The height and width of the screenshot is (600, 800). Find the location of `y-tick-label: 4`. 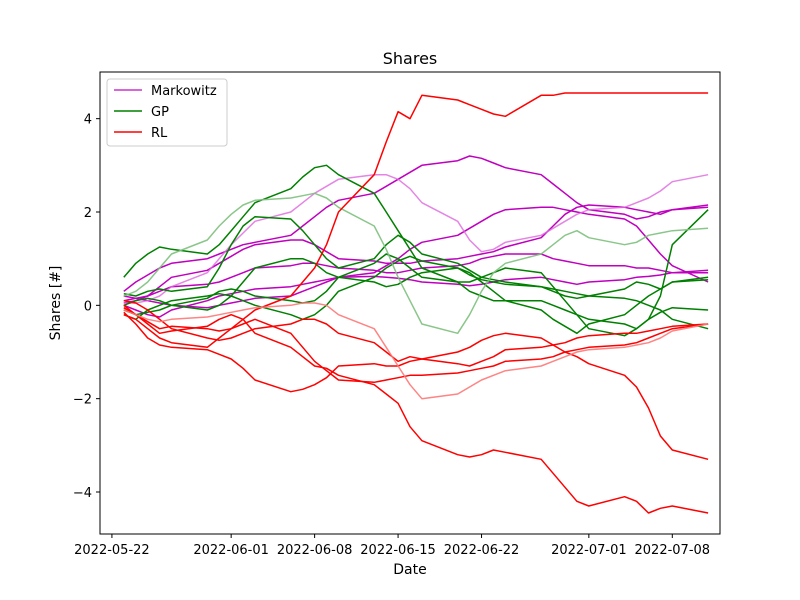

y-tick-label: 4 is located at coordinates (88, 120).